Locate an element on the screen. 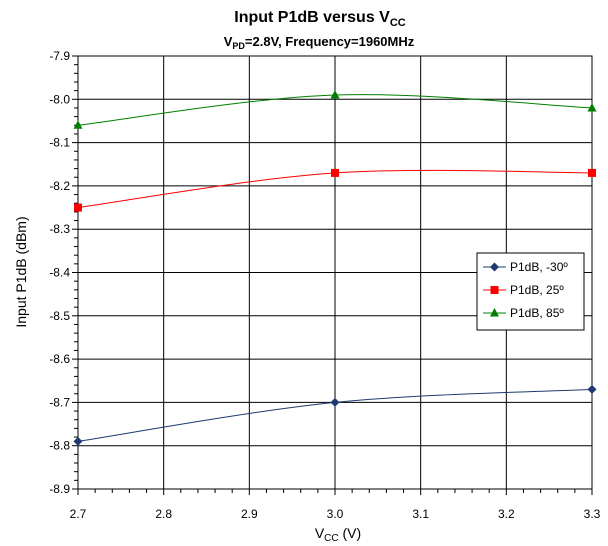  y-tick-label: -8.1 is located at coordinates (59, 143).